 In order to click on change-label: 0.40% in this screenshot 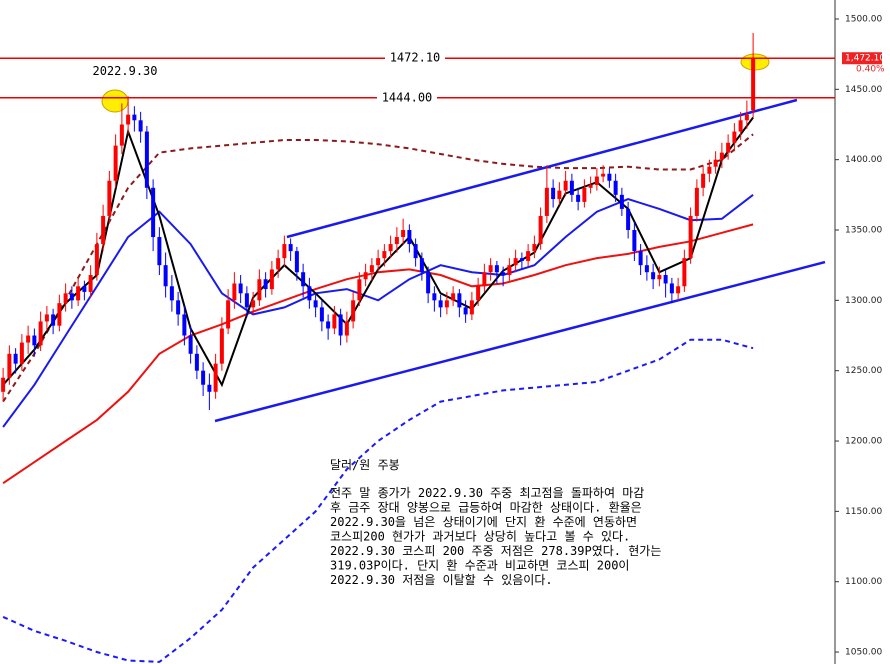, I will do `click(870, 70)`.